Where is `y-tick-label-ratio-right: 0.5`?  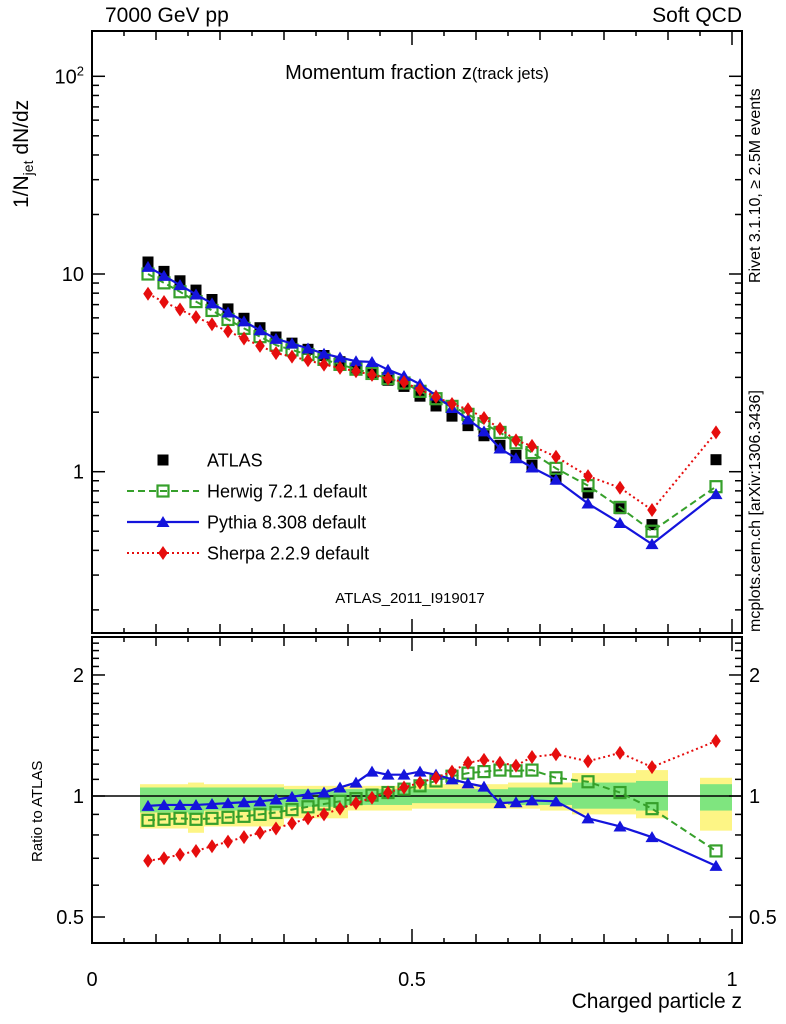
y-tick-label-ratio-right: 0.5 is located at coordinates (763, 918).